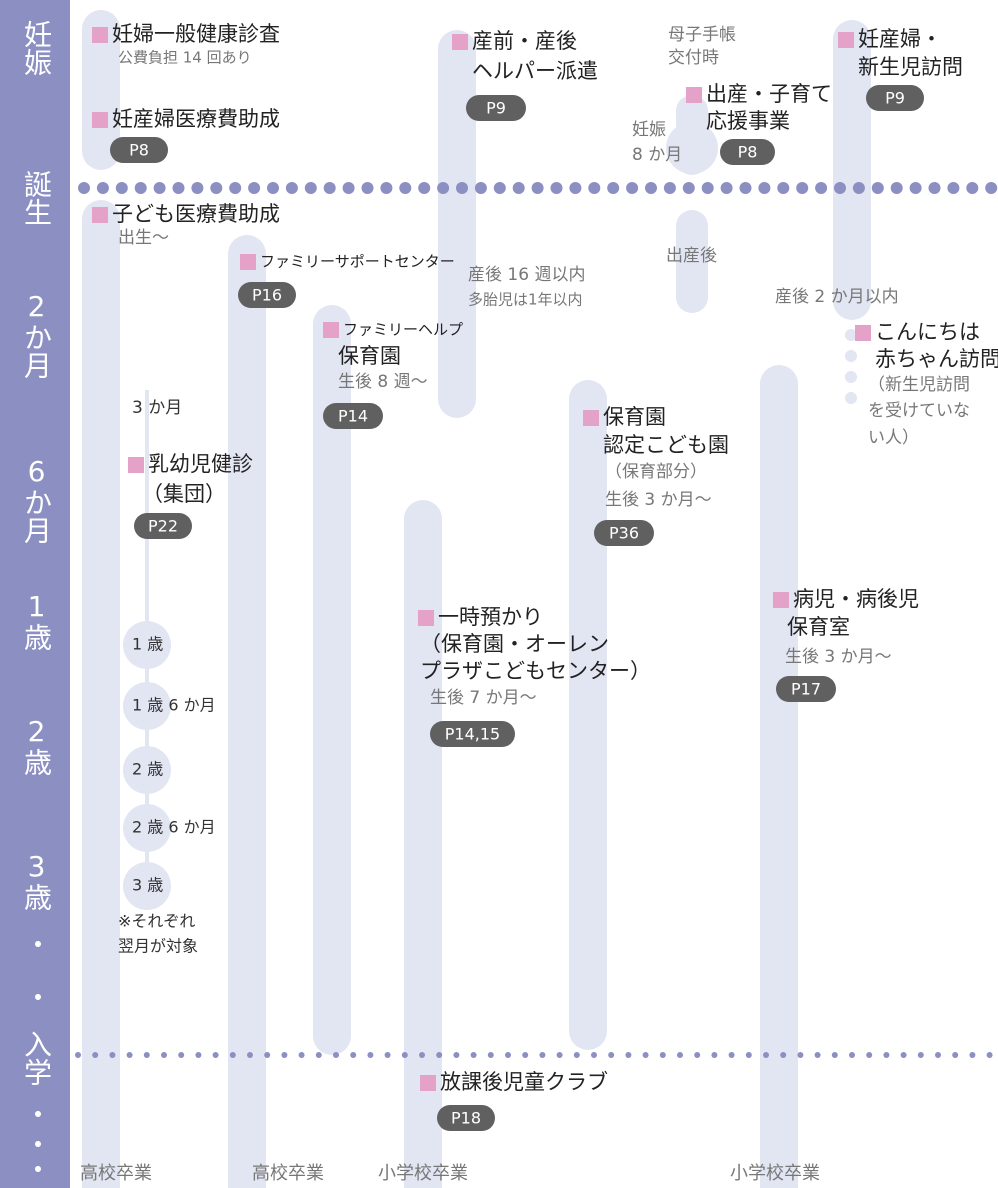 The width and height of the screenshot is (998, 1188). What do you see at coordinates (526, 275) in the screenshot?
I see `timing-label: 産後 16 週以内` at bounding box center [526, 275].